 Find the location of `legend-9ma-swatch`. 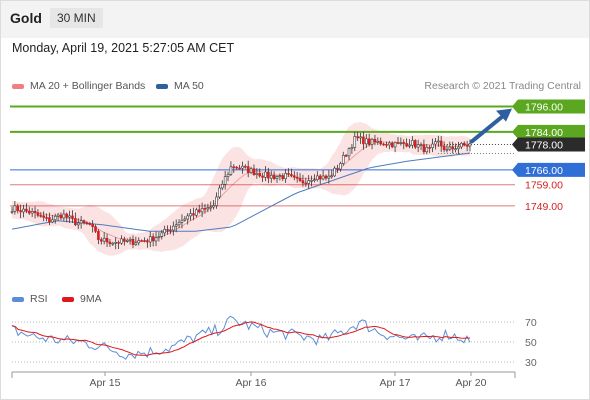

legend-9ma-swatch is located at coordinates (68, 299).